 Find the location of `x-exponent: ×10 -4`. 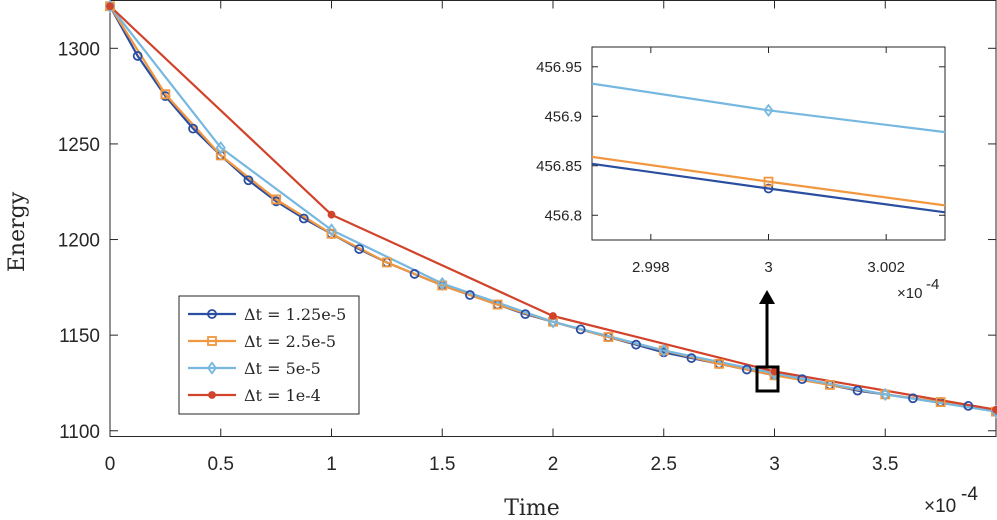

x-exponent: ×10 -4 is located at coordinates (951, 500).